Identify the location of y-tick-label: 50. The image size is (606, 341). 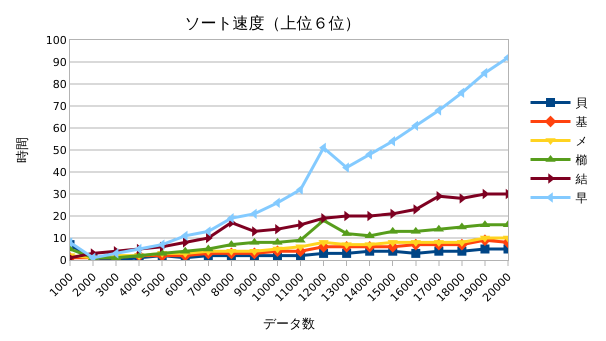
(59, 150).